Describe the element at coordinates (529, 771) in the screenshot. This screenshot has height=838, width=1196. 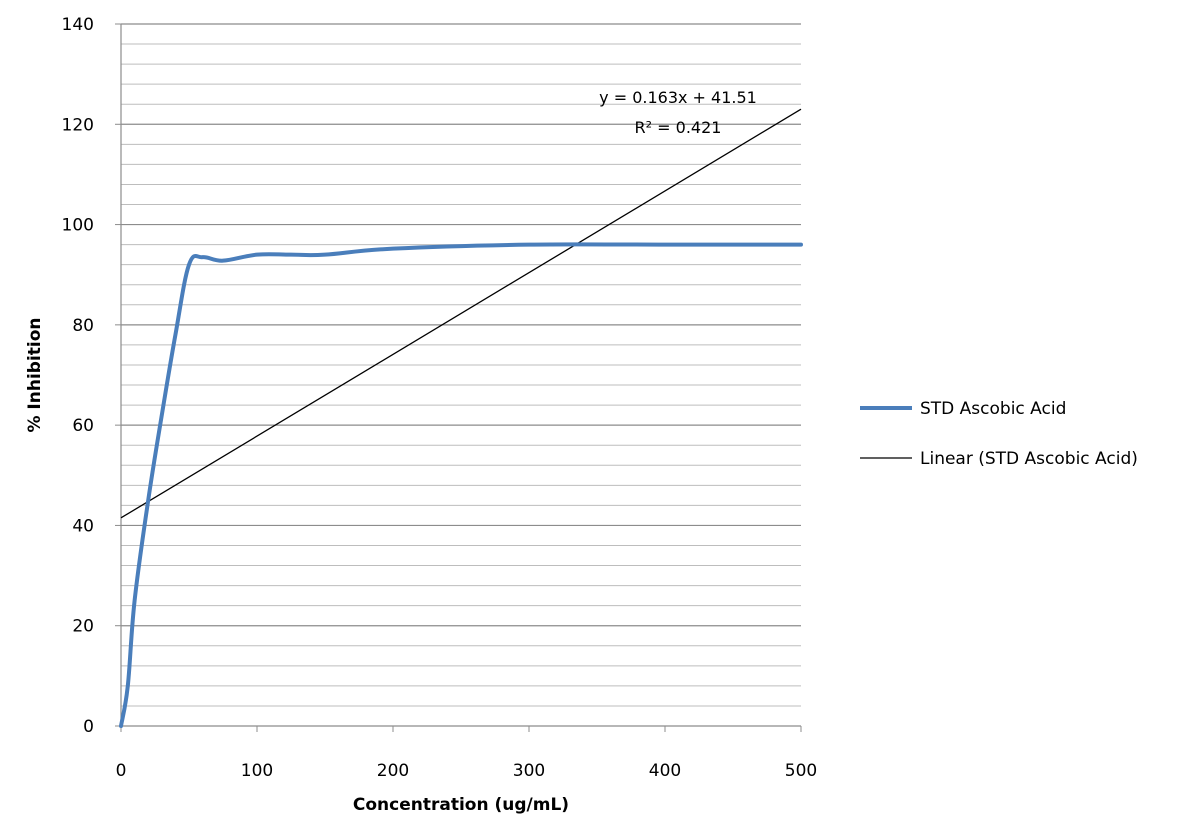
I see `x-tick-label: 300` at that location.